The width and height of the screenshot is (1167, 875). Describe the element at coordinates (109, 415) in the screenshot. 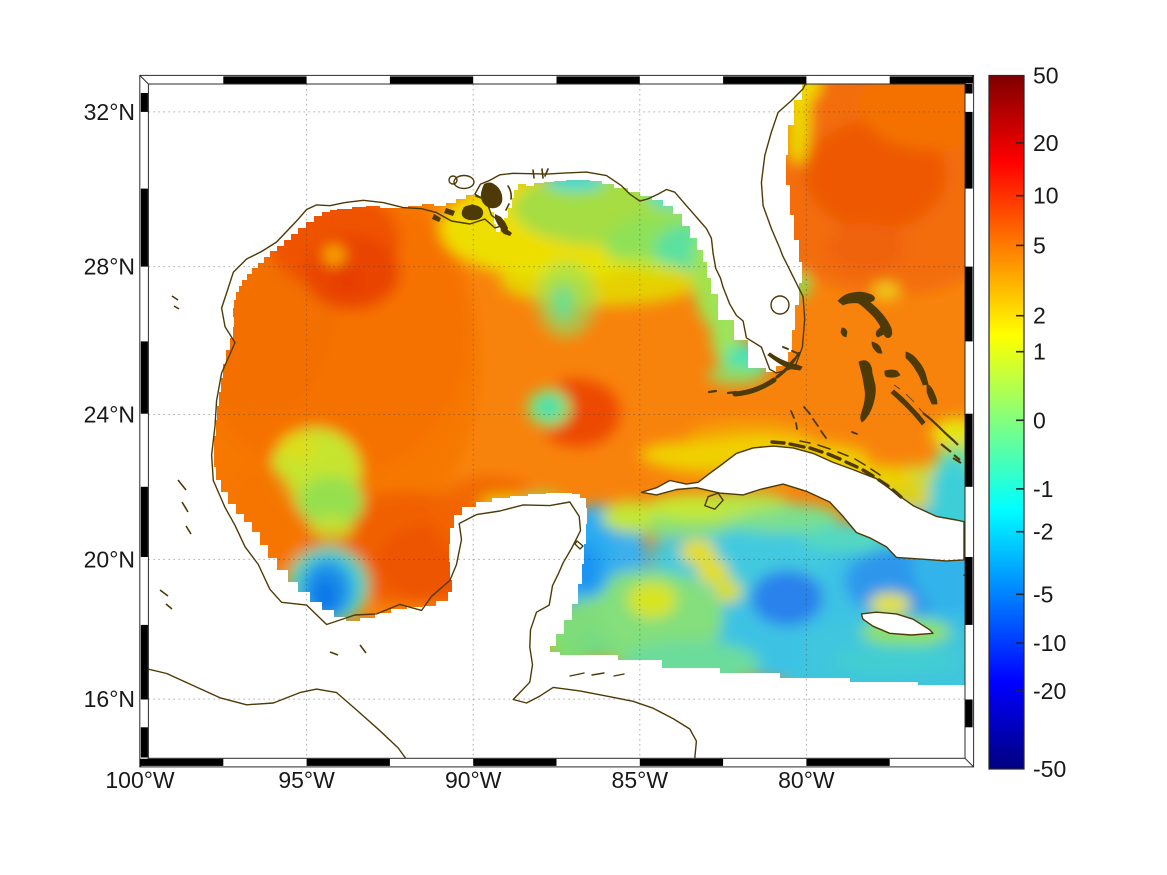

I see `svg-text: 24°N` at that location.